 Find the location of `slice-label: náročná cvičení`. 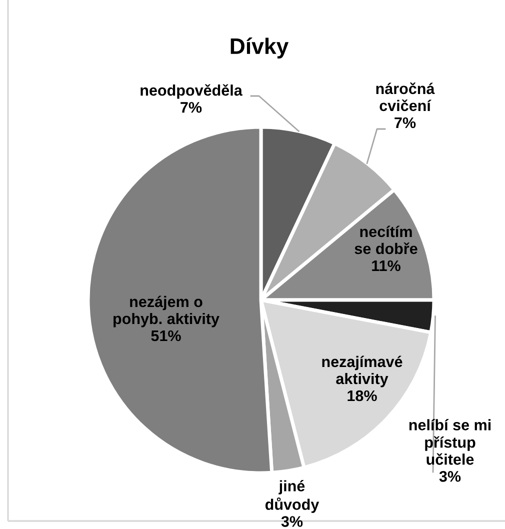

slice-label: náročná cvičení is located at coordinates (405, 97).